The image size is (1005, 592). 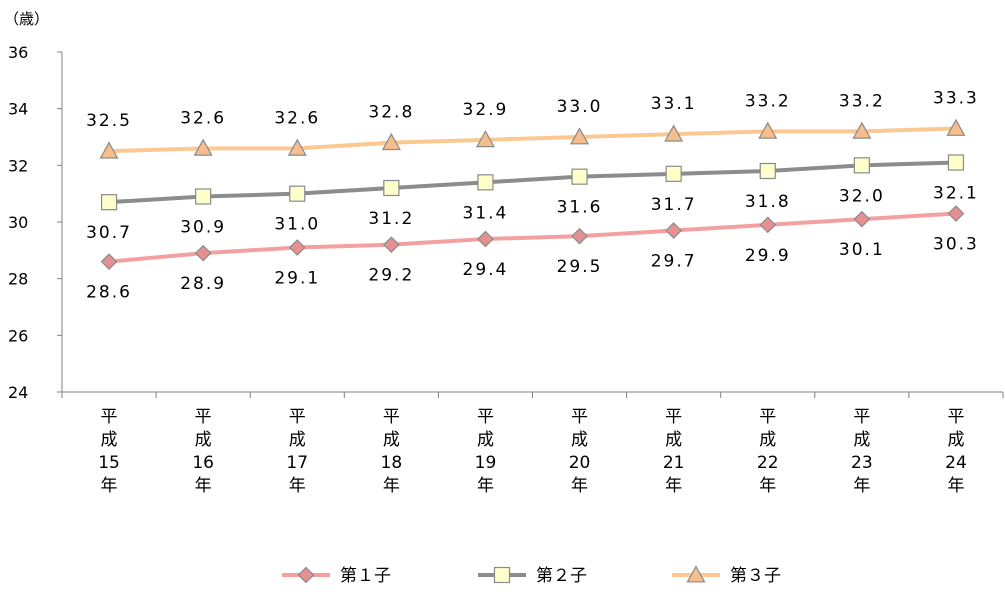 I want to click on legend: 第１子 第２子 第３子, so click(x=531, y=575).